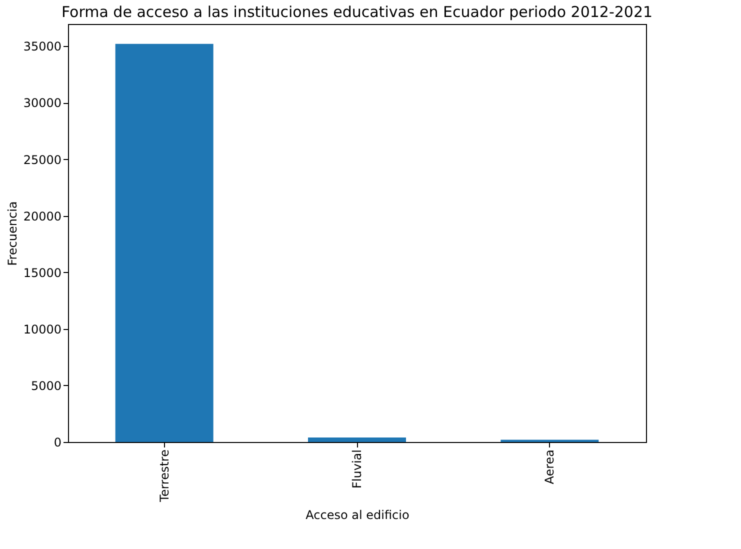 The image size is (741, 549). Describe the element at coordinates (42, 329) in the screenshot. I see `y-tick-label: 10000` at that location.